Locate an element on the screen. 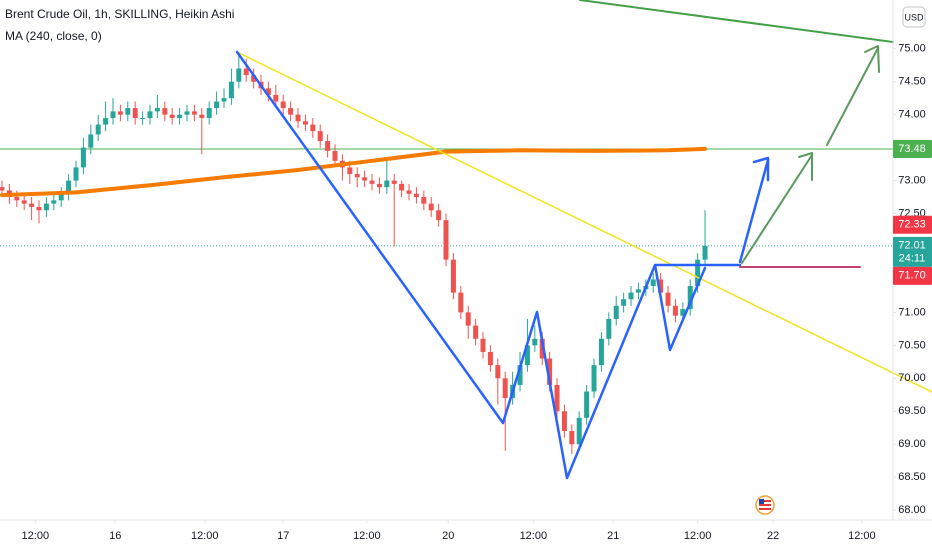 The height and width of the screenshot is (550, 932). price-label: 71.70 is located at coordinates (912, 276).